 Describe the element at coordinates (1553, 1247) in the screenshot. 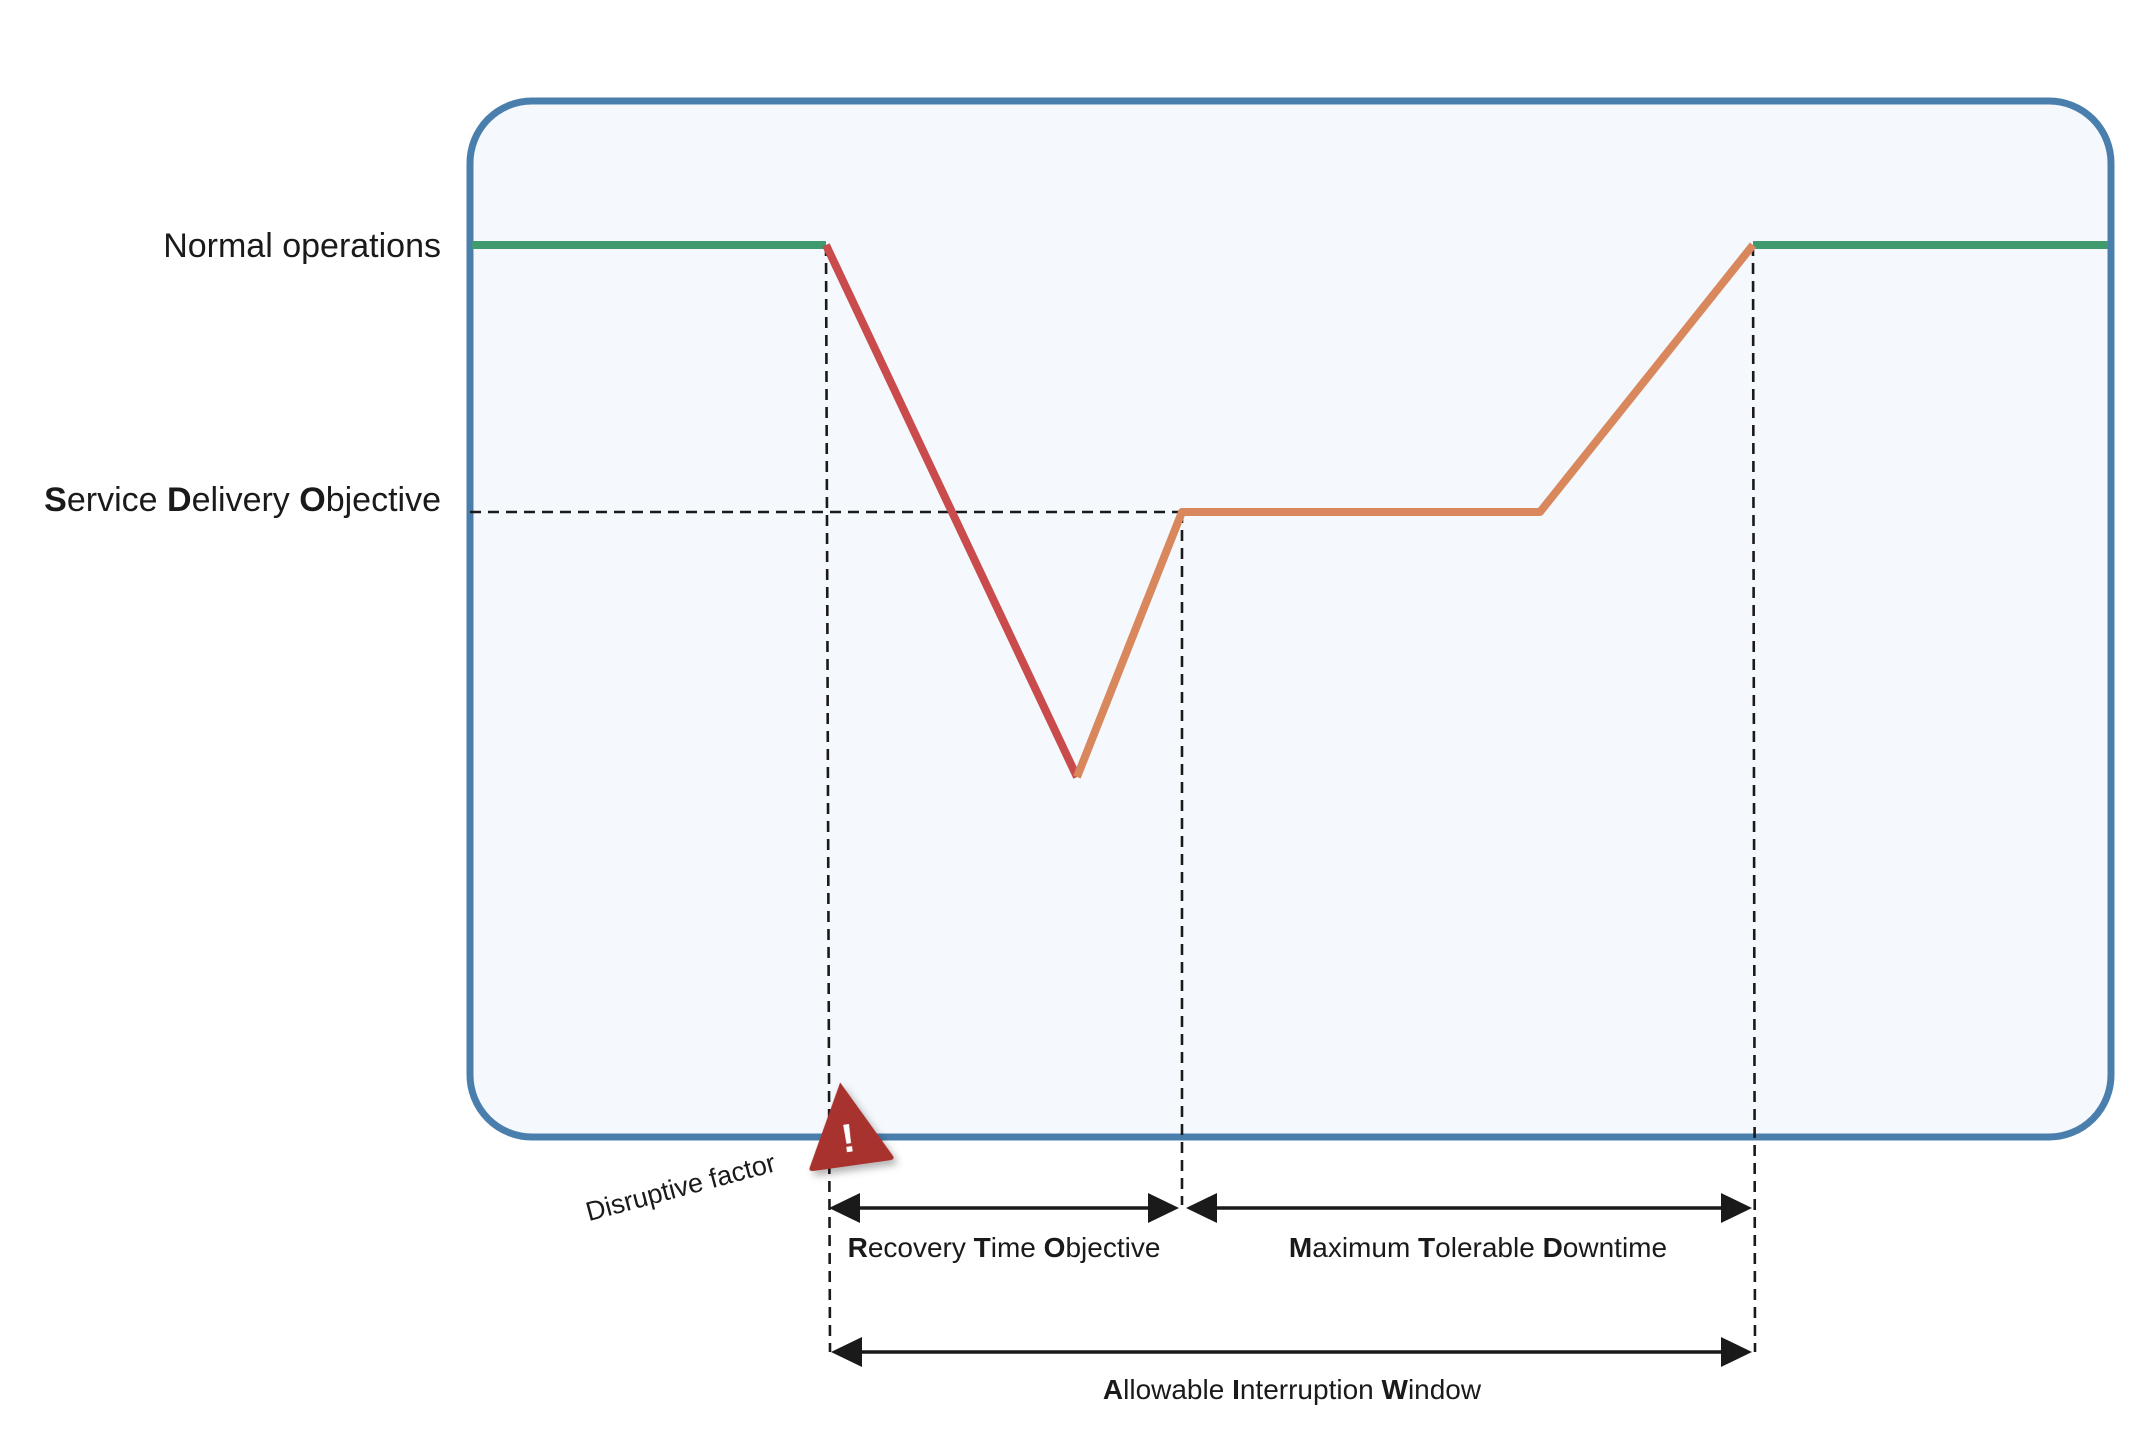

I see `mtd-part: D` at that location.